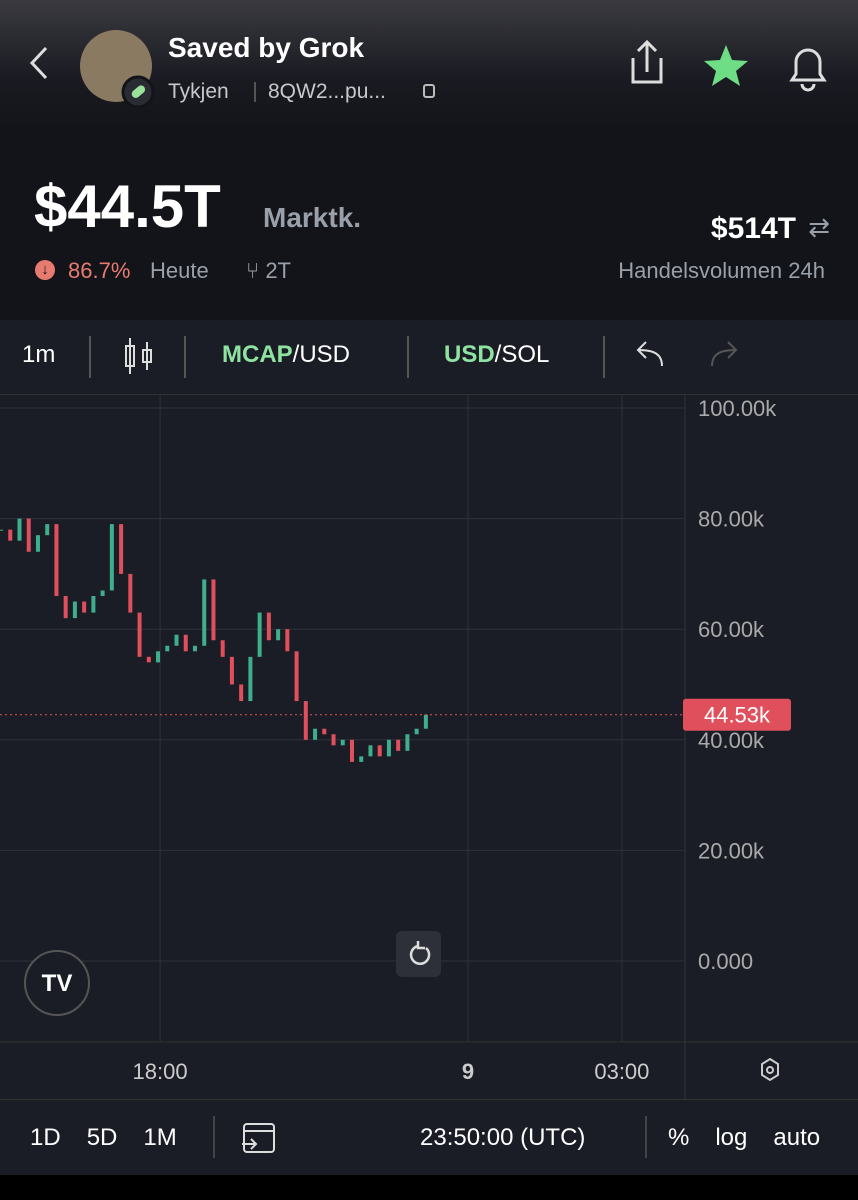 The width and height of the screenshot is (858, 1200). I want to click on y-tick-label: 80.00k, so click(731, 519).